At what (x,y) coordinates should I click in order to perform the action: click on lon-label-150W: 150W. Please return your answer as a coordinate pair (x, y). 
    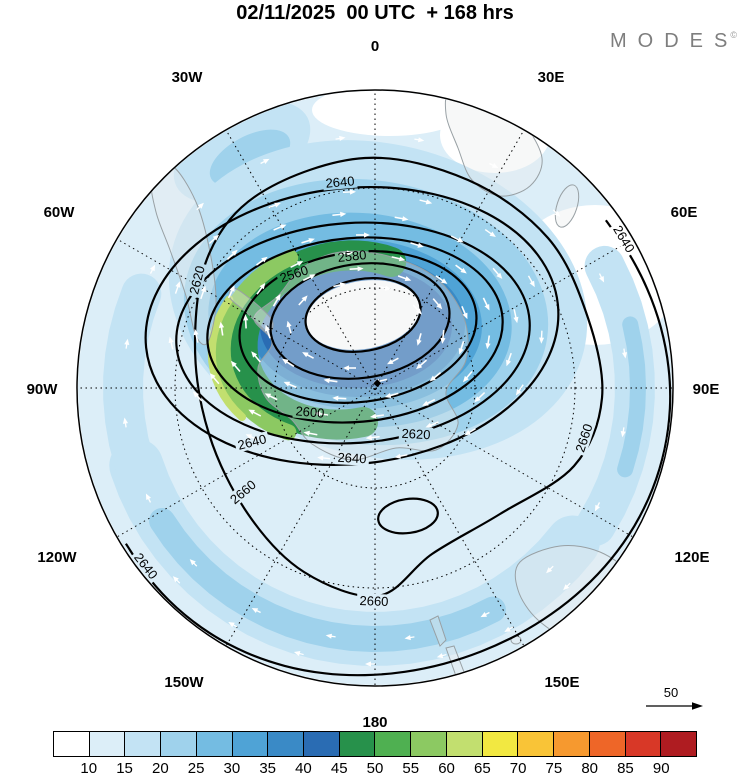
    Looking at the image, I should click on (184, 682).